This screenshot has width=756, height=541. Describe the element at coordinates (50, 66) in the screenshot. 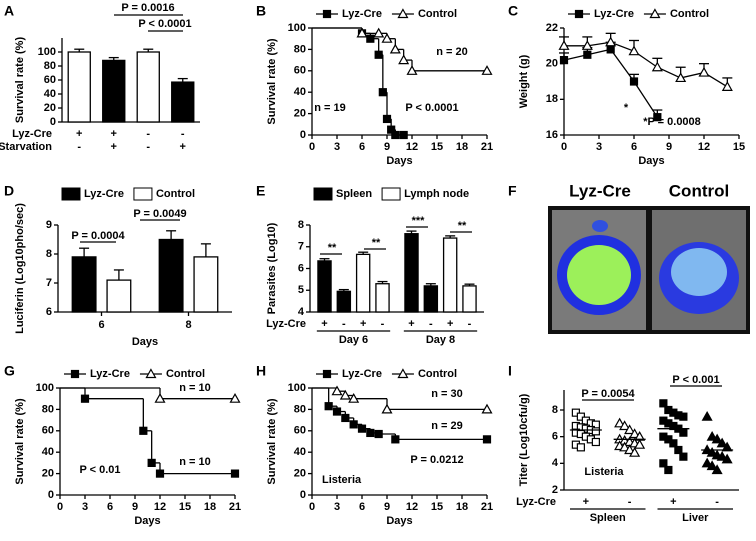

I see `y-tick-label: 80` at that location.